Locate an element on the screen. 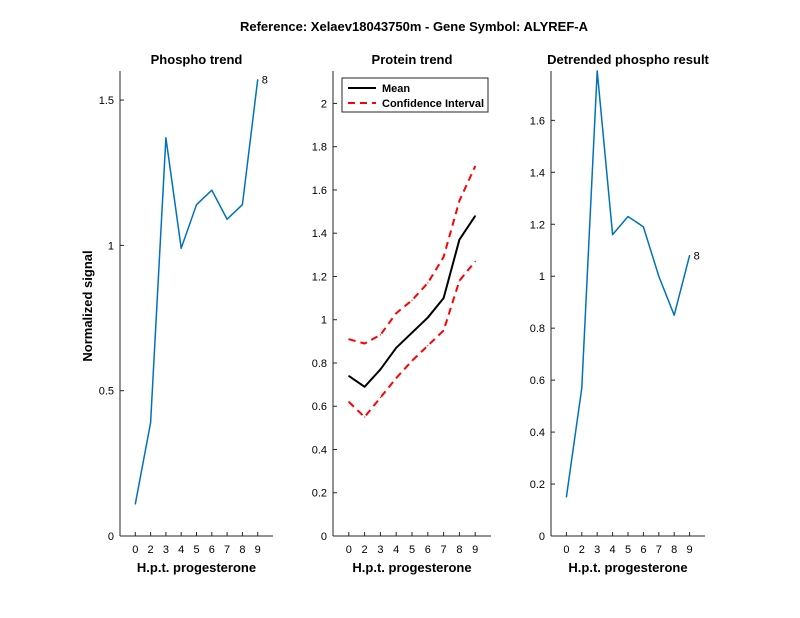 The height and width of the screenshot is (618, 800). x-tick-label: 8 is located at coordinates (674, 550).